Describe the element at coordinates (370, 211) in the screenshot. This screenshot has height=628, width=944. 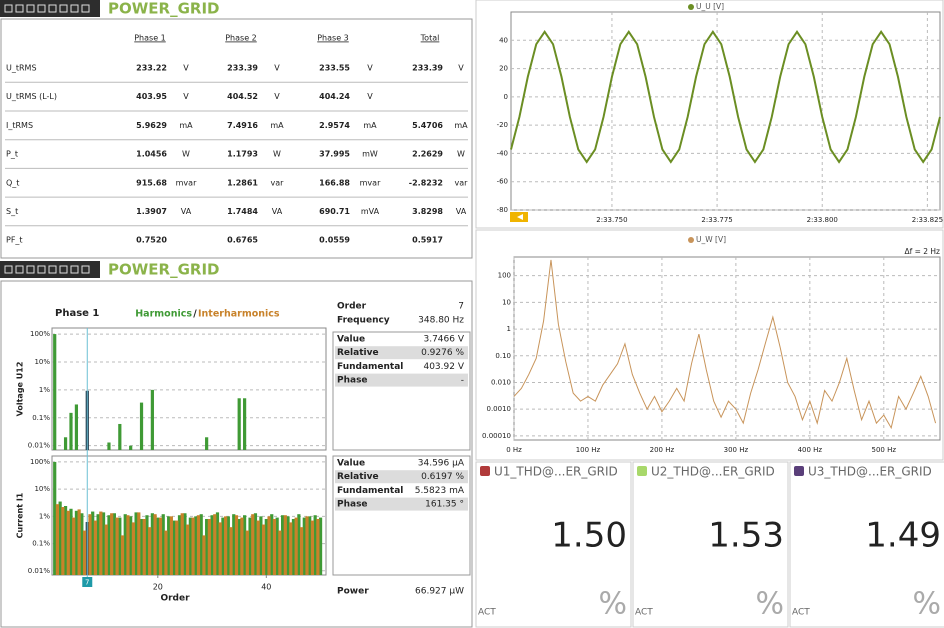
I see `cell-unit: mVA` at that location.